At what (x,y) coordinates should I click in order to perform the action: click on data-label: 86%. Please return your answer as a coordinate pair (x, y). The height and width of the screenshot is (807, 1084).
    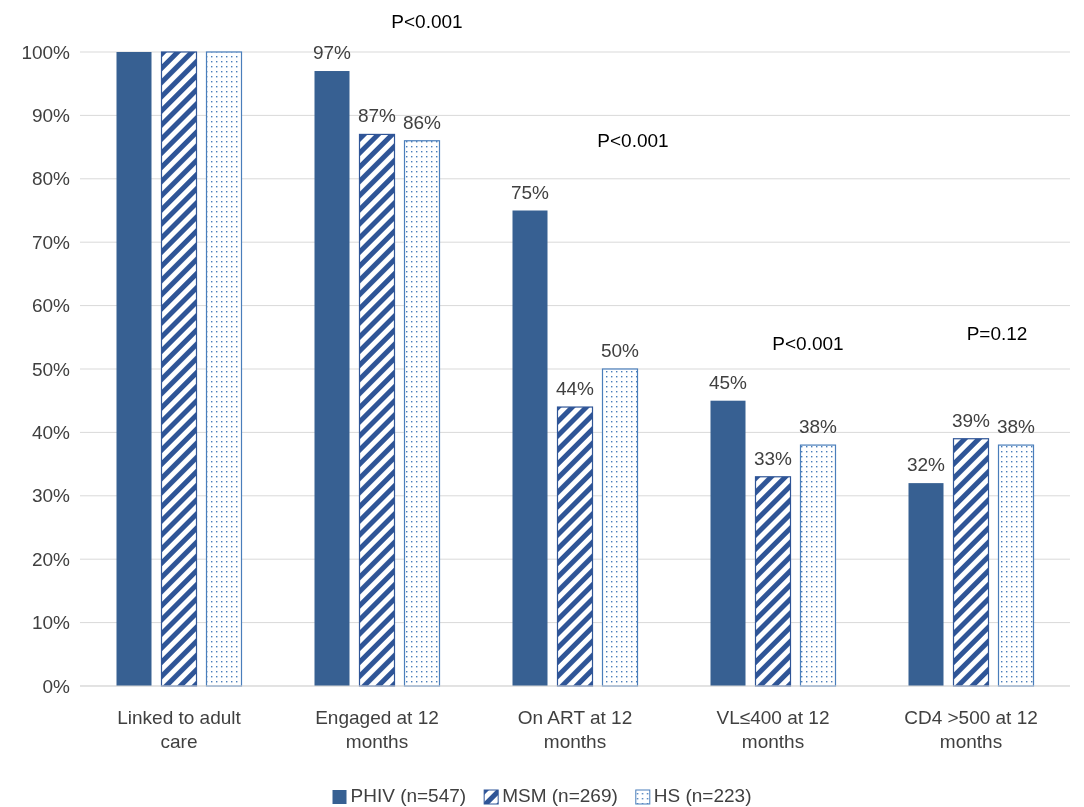
    Looking at the image, I should click on (422, 122).